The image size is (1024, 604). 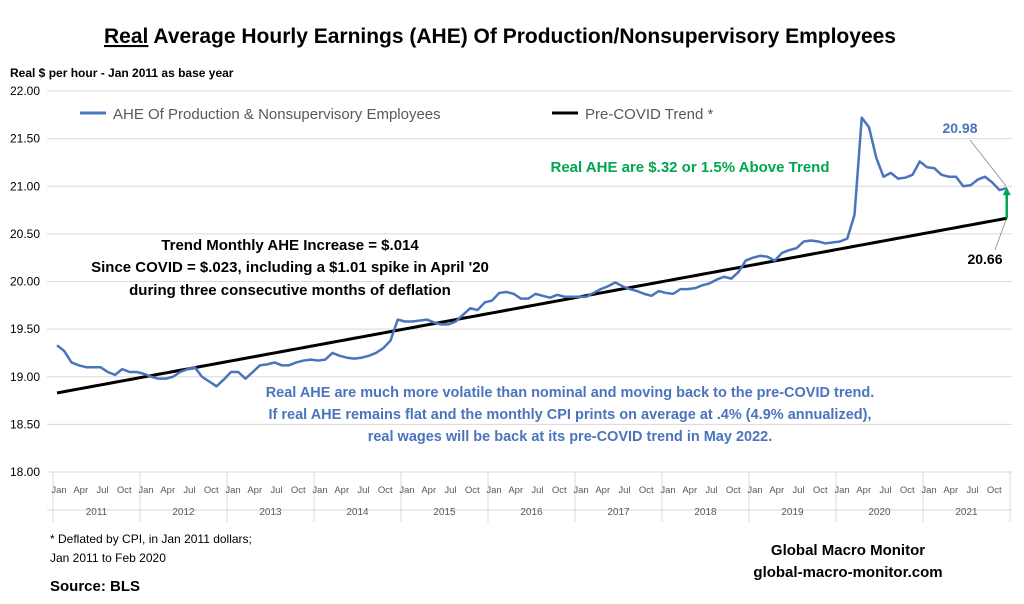 I want to click on source-label: Source: BLS, so click(x=95, y=586).